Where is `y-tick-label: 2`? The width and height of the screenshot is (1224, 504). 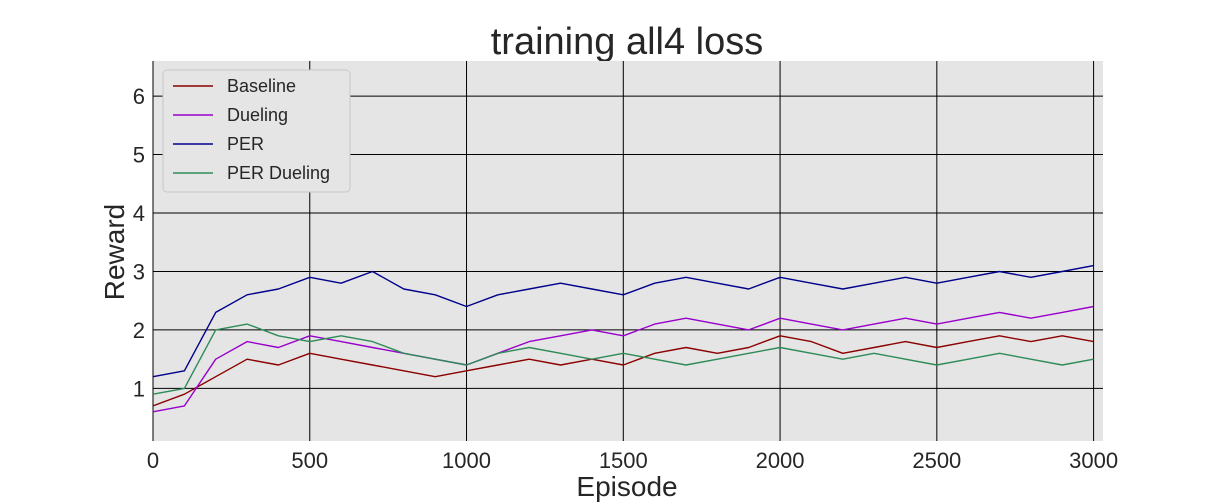
y-tick-label: 2 is located at coordinates (139, 330).